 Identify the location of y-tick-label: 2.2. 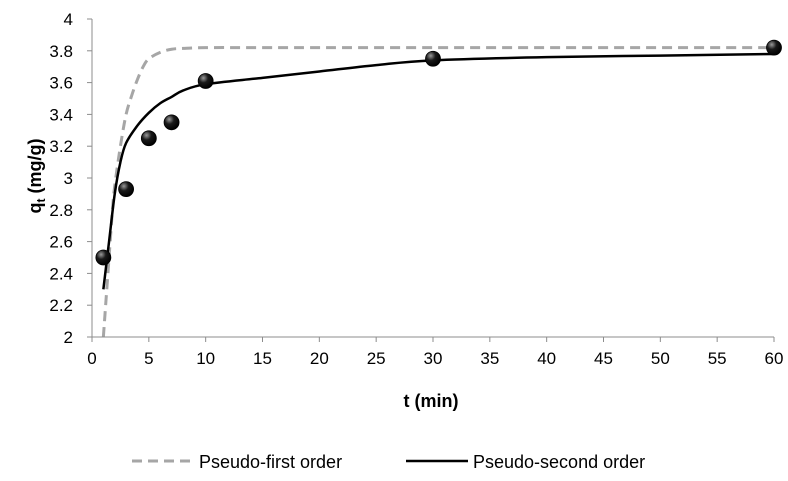
(61, 305).